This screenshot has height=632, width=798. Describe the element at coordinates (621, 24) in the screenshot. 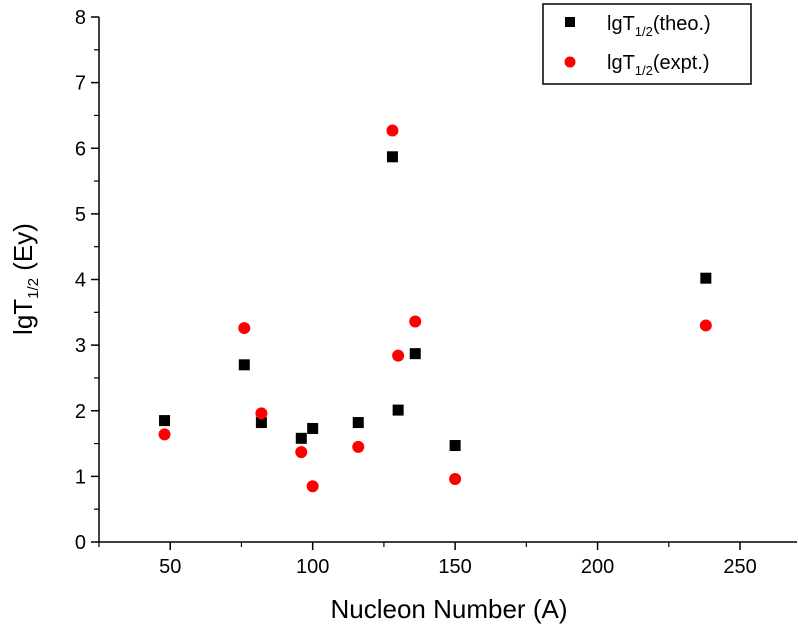

I see `legend-label-theo-main: lgT` at that location.